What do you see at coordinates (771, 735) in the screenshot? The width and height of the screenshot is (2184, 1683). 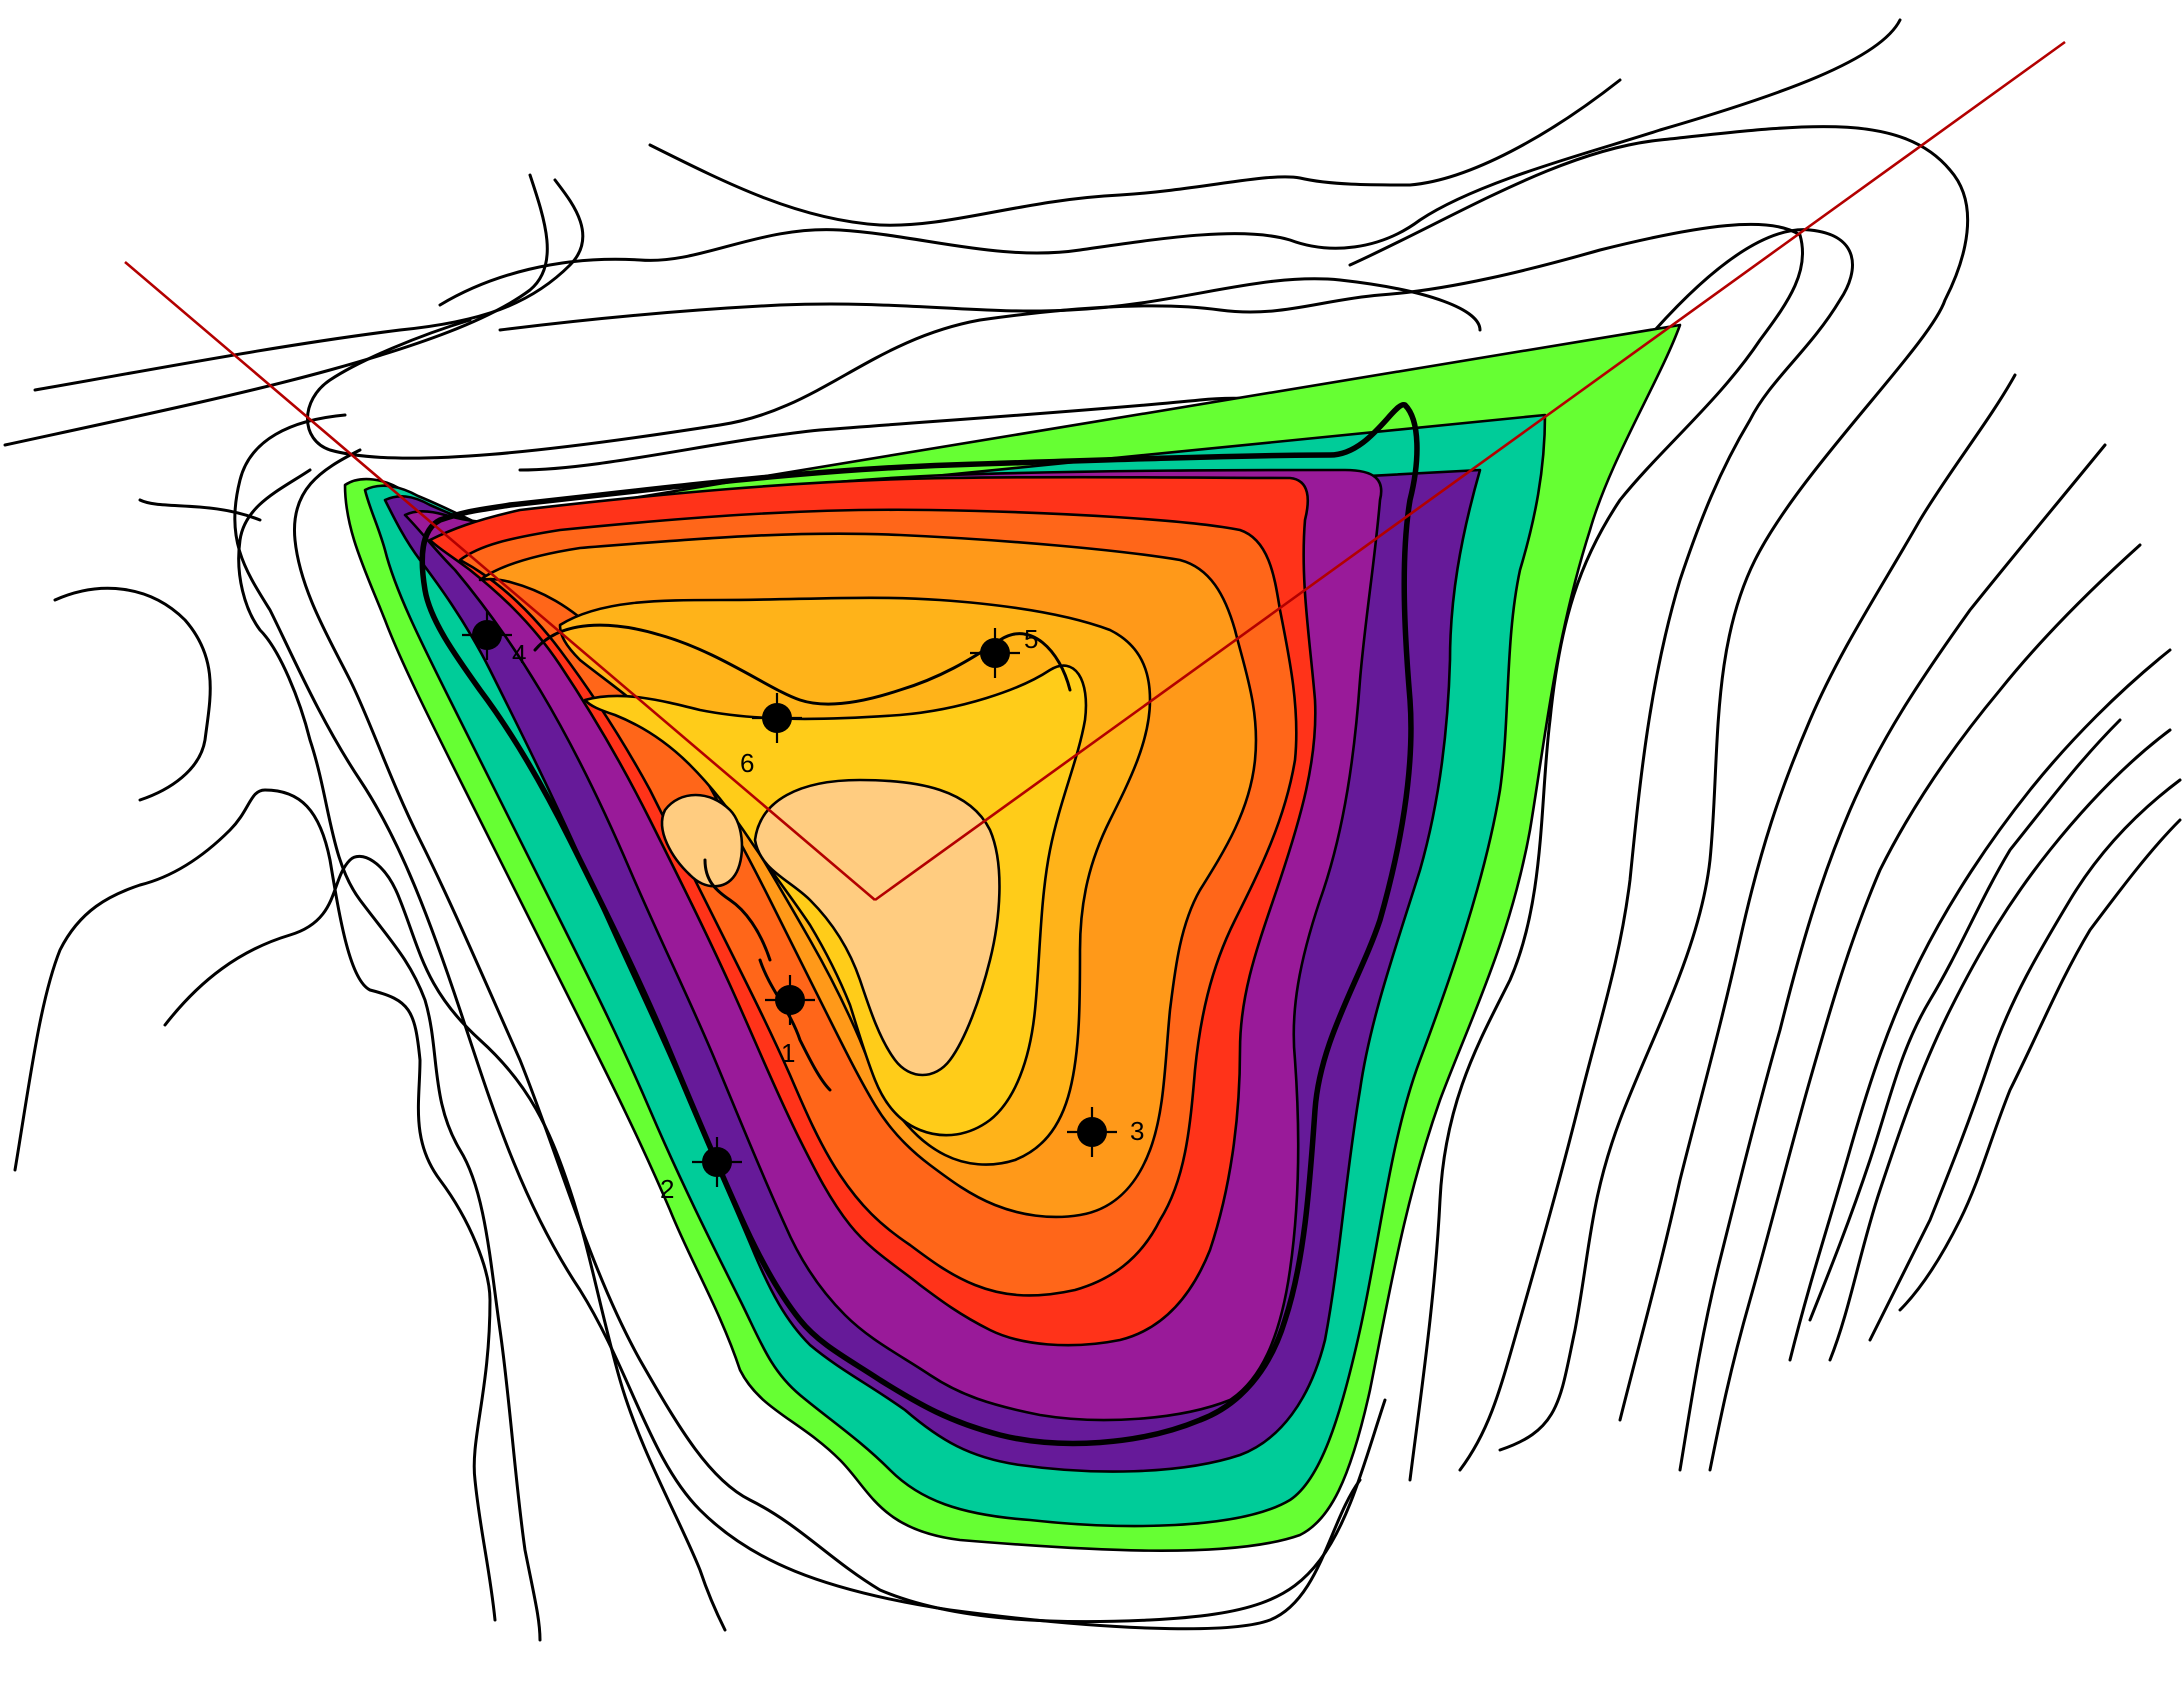 I see `well-6: 6` at bounding box center [771, 735].